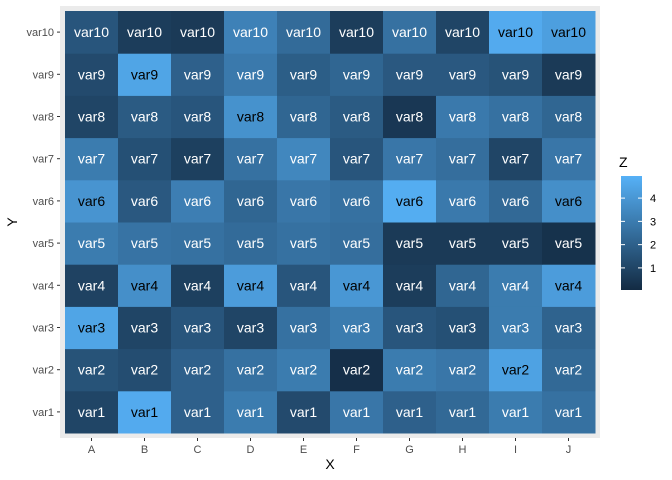  Describe the element at coordinates (144, 74) in the screenshot. I see `cell-label-B-var9: var9` at that location.